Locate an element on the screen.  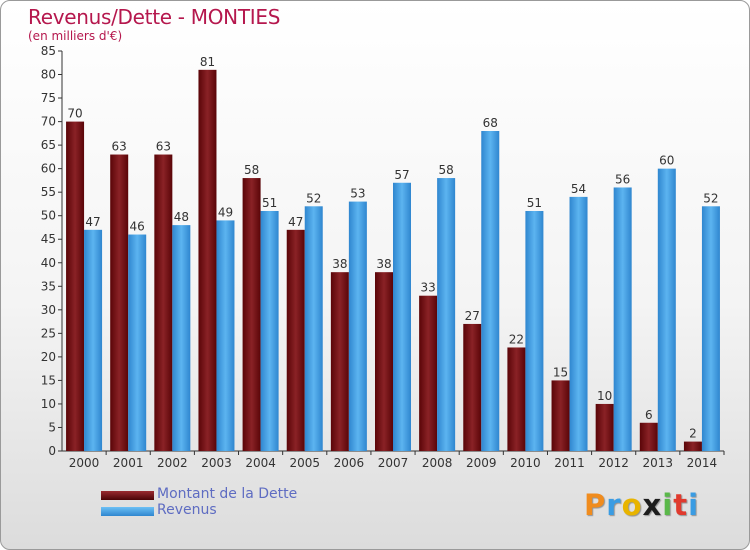
y-tick-label: 65 is located at coordinates (48, 145).